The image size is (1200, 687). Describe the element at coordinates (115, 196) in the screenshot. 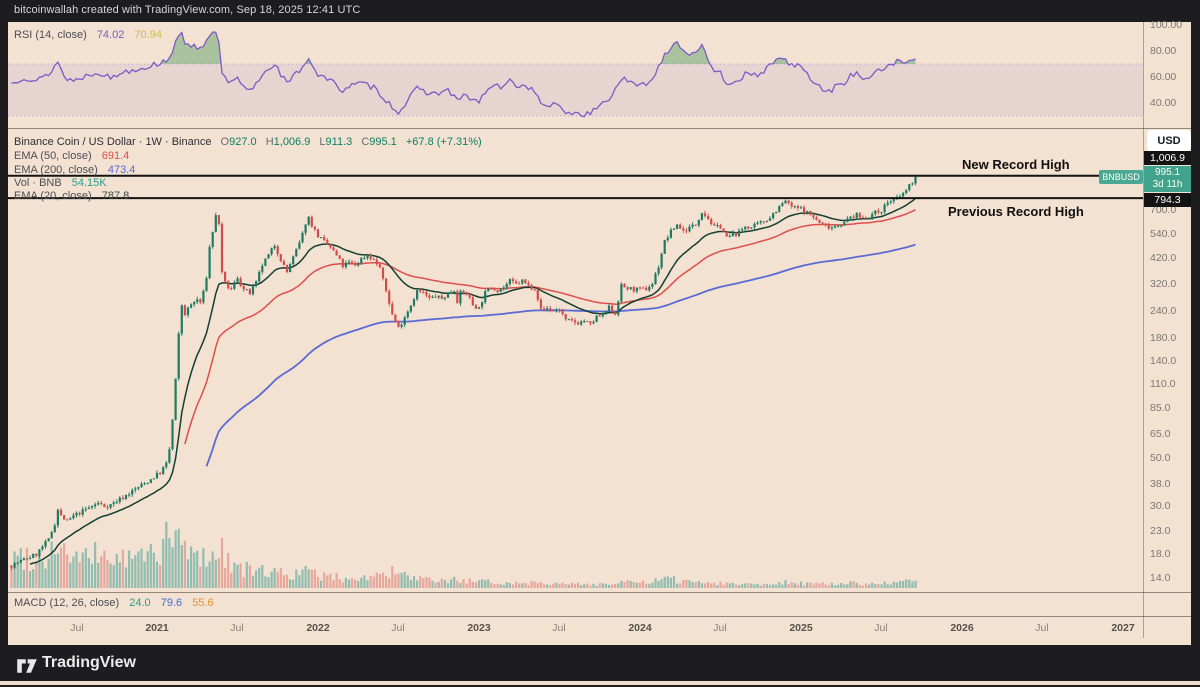

I see `ema20-value: 787.8` at that location.